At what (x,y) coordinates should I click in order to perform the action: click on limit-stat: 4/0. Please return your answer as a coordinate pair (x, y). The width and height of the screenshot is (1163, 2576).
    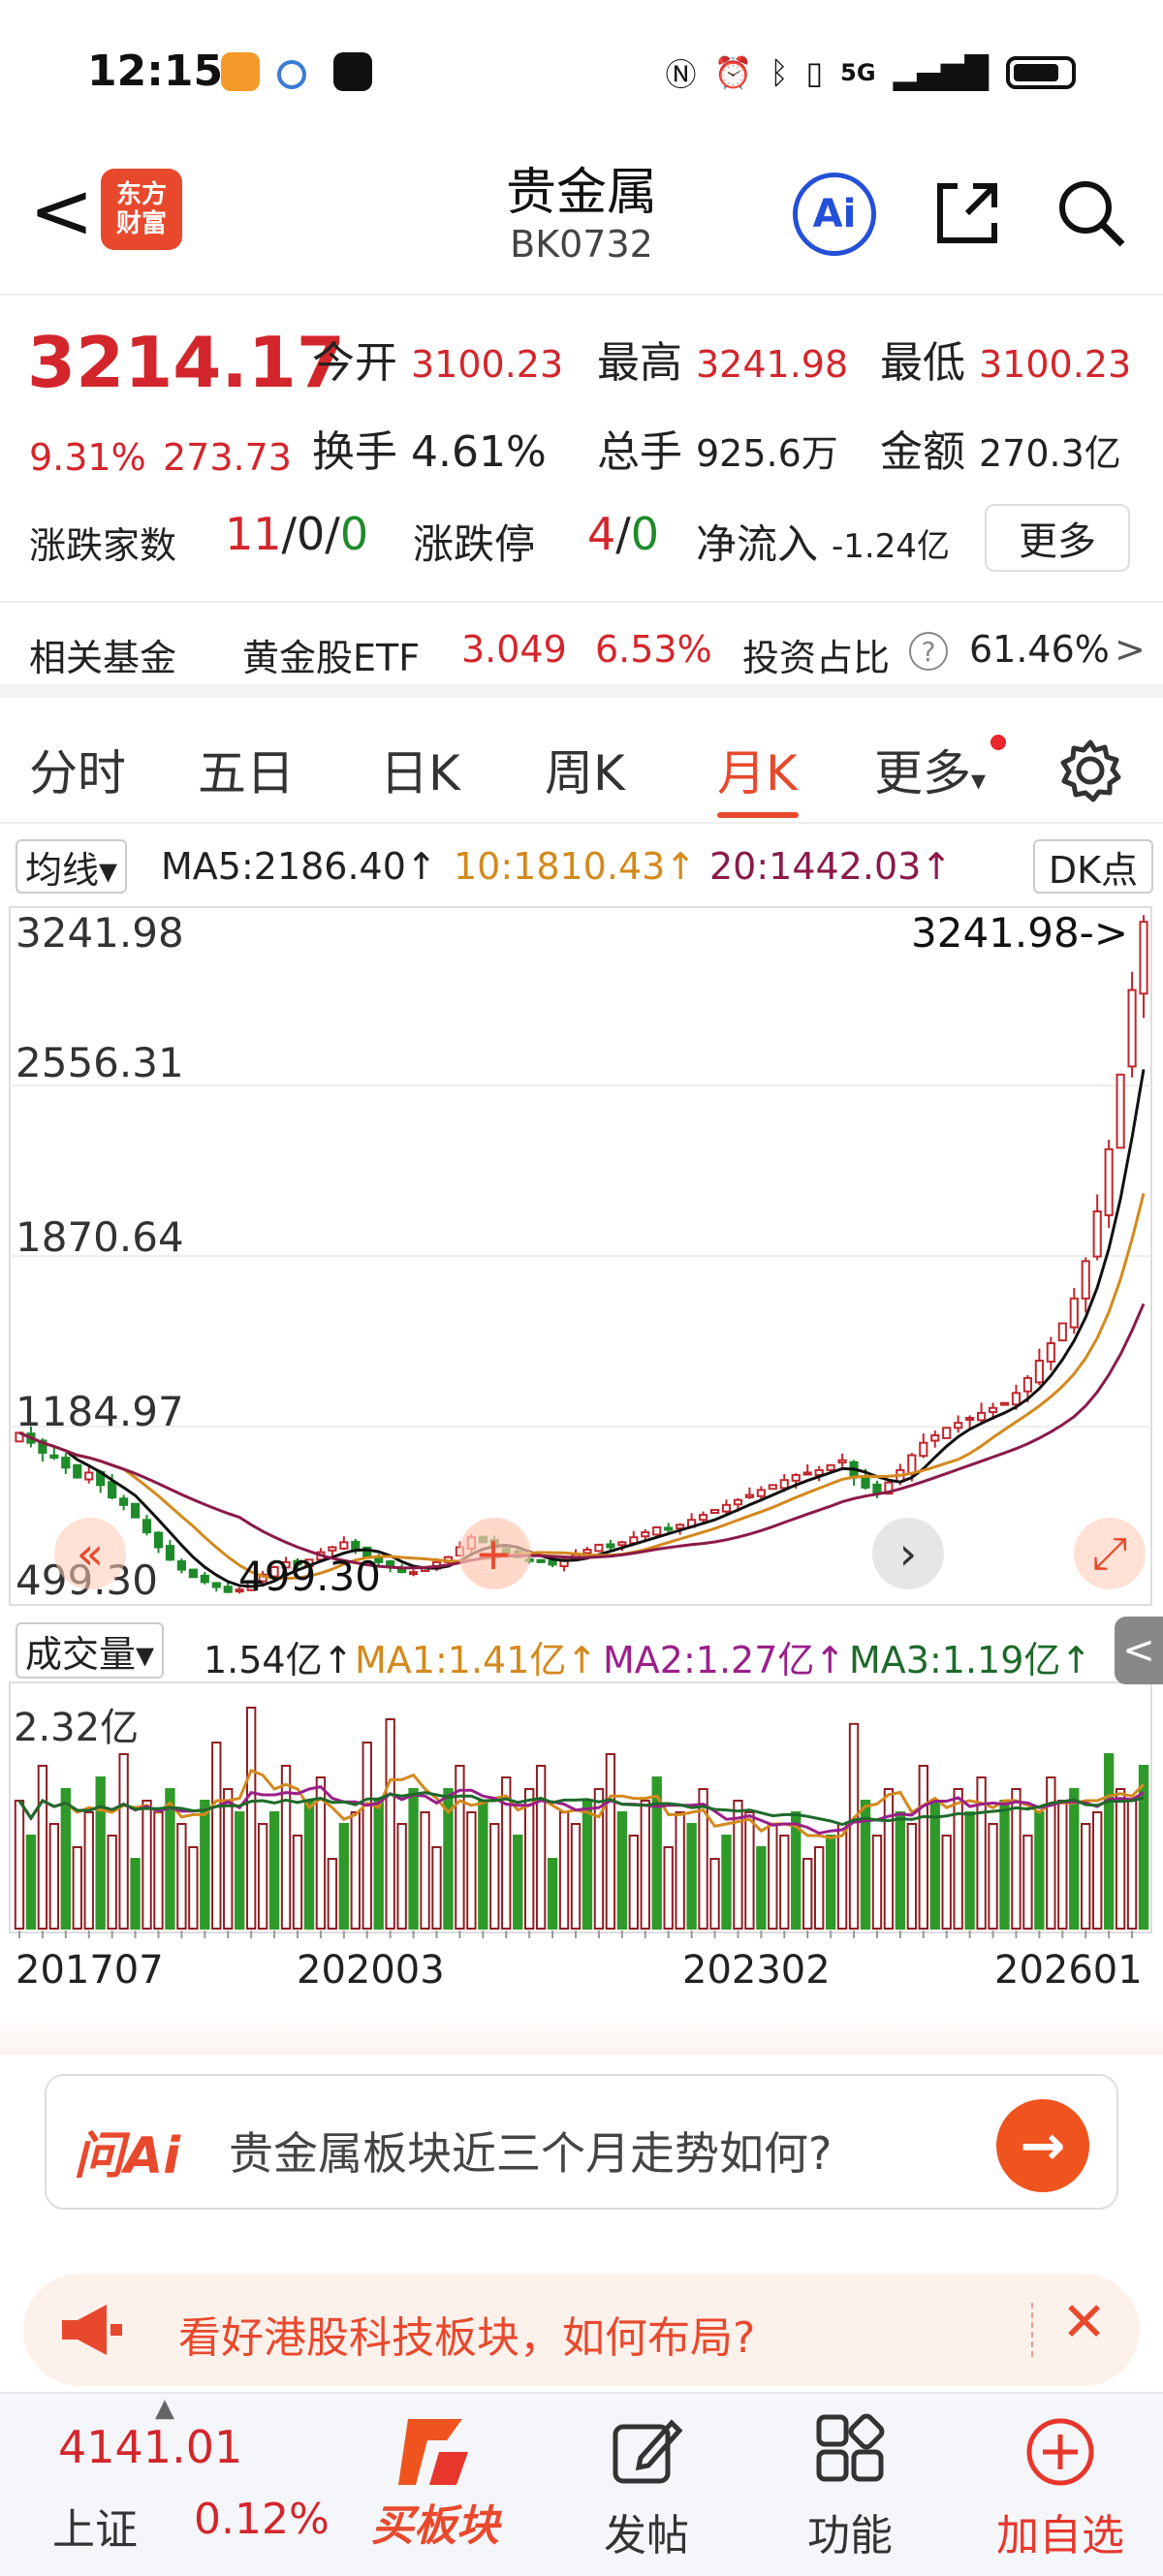
    Looking at the image, I should click on (623, 534).